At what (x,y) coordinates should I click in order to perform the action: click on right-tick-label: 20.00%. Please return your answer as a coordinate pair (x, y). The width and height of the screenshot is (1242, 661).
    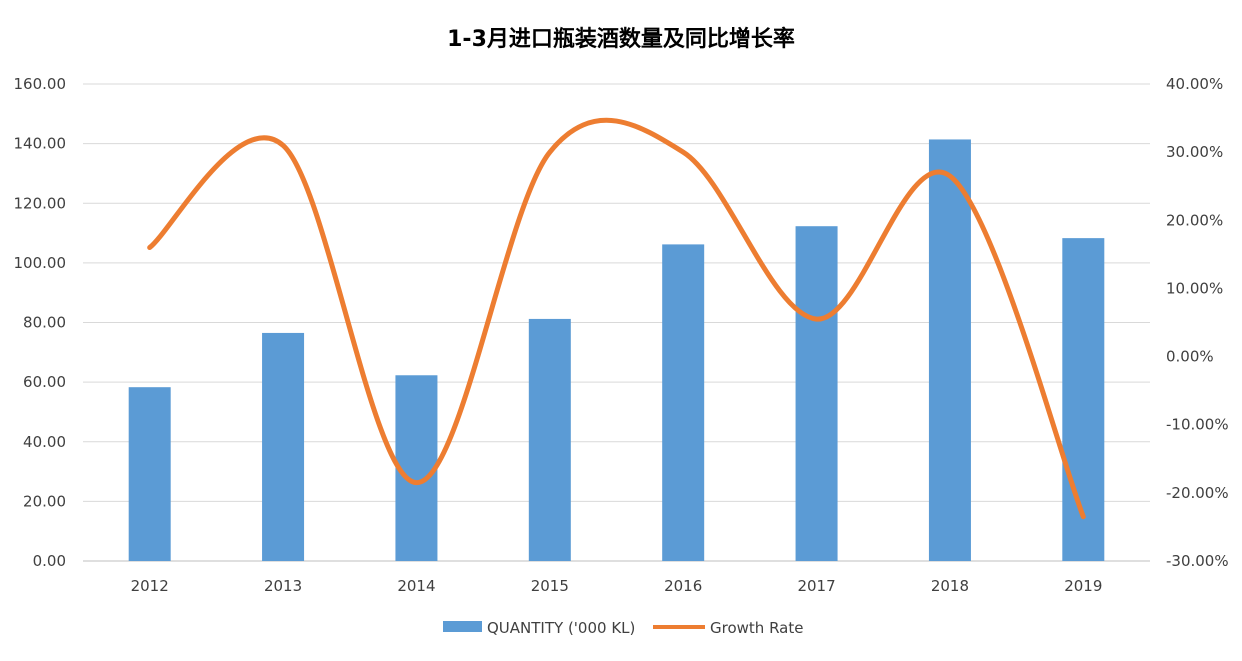
    Looking at the image, I should click on (1194, 220).